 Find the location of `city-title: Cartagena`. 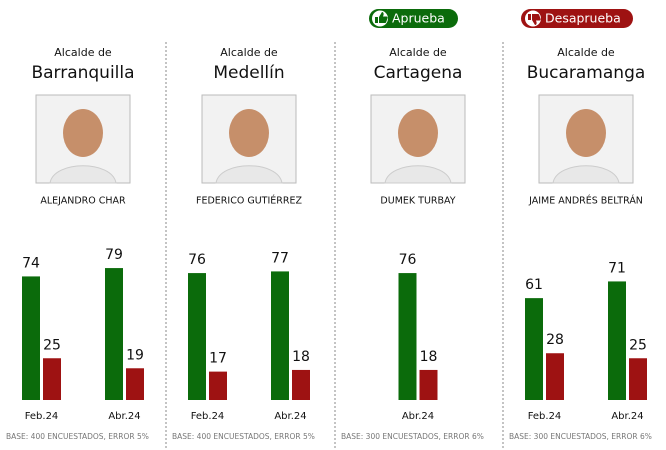

city-title: Cartagena is located at coordinates (418, 73).